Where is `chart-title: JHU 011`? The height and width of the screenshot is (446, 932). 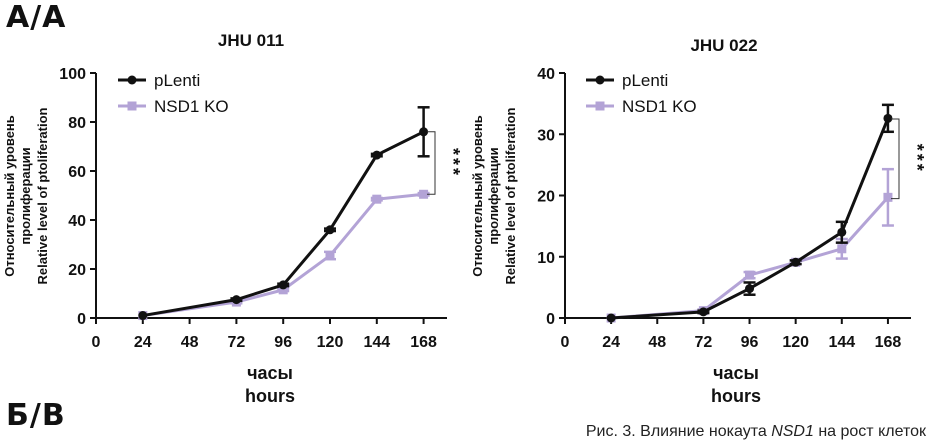 chart-title: JHU 011 is located at coordinates (251, 40).